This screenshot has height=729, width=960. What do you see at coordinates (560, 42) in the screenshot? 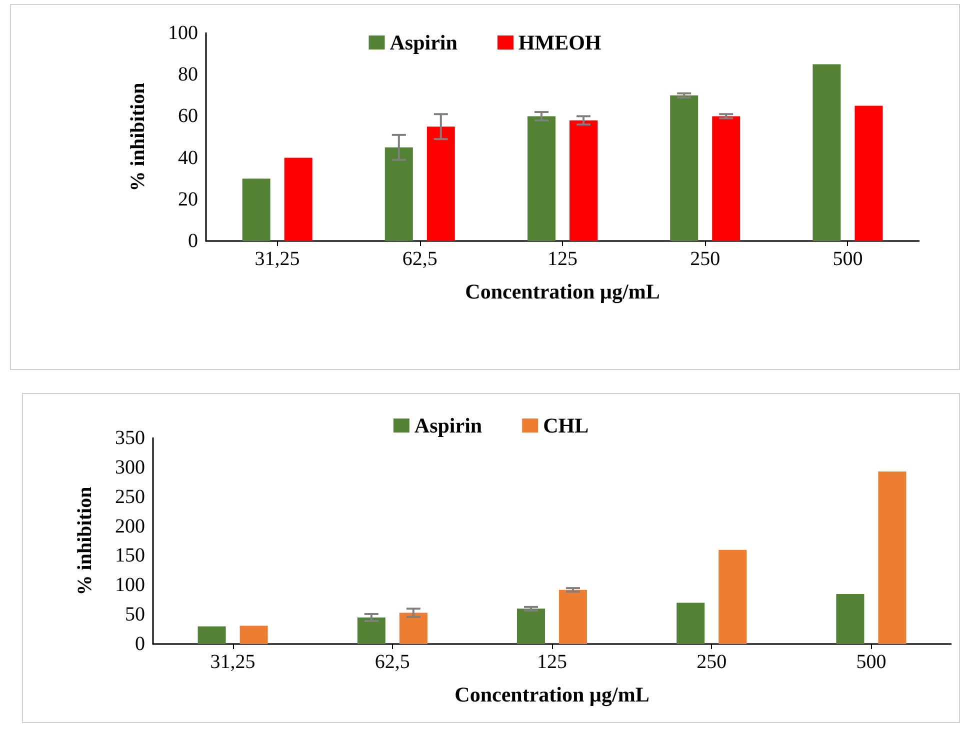
I see `legend-label: HMEOH` at bounding box center [560, 42].